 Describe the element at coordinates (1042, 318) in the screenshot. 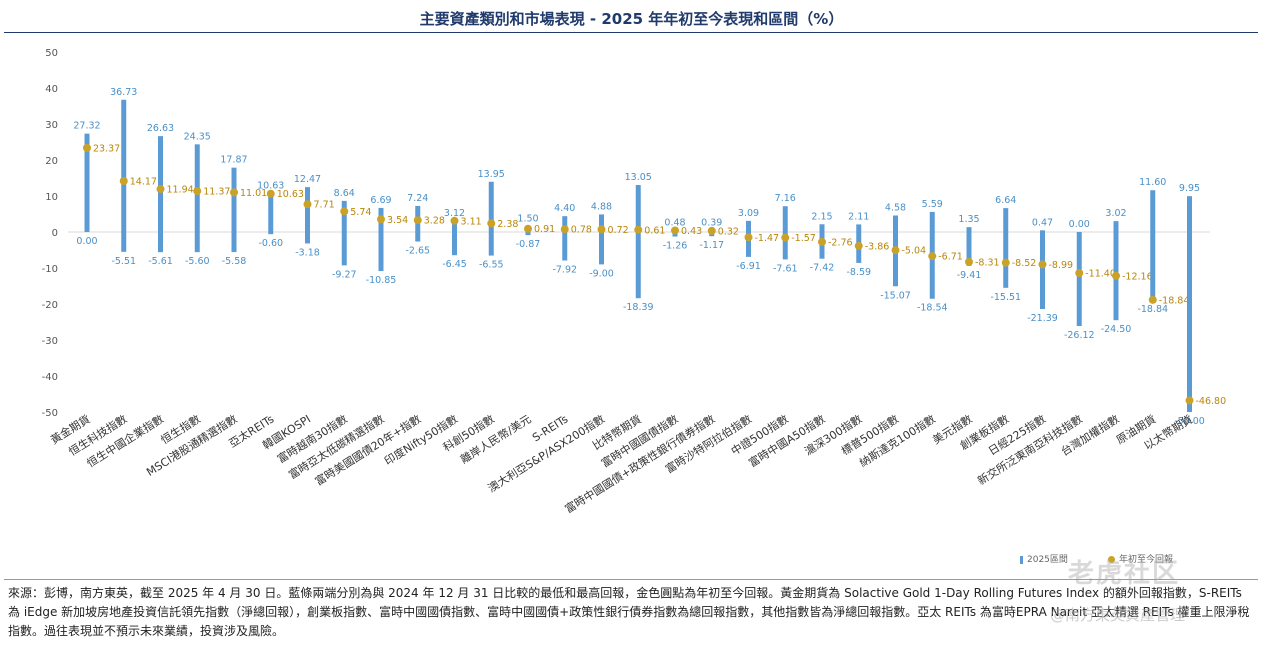

I see `range-low-label: -21.39` at that location.